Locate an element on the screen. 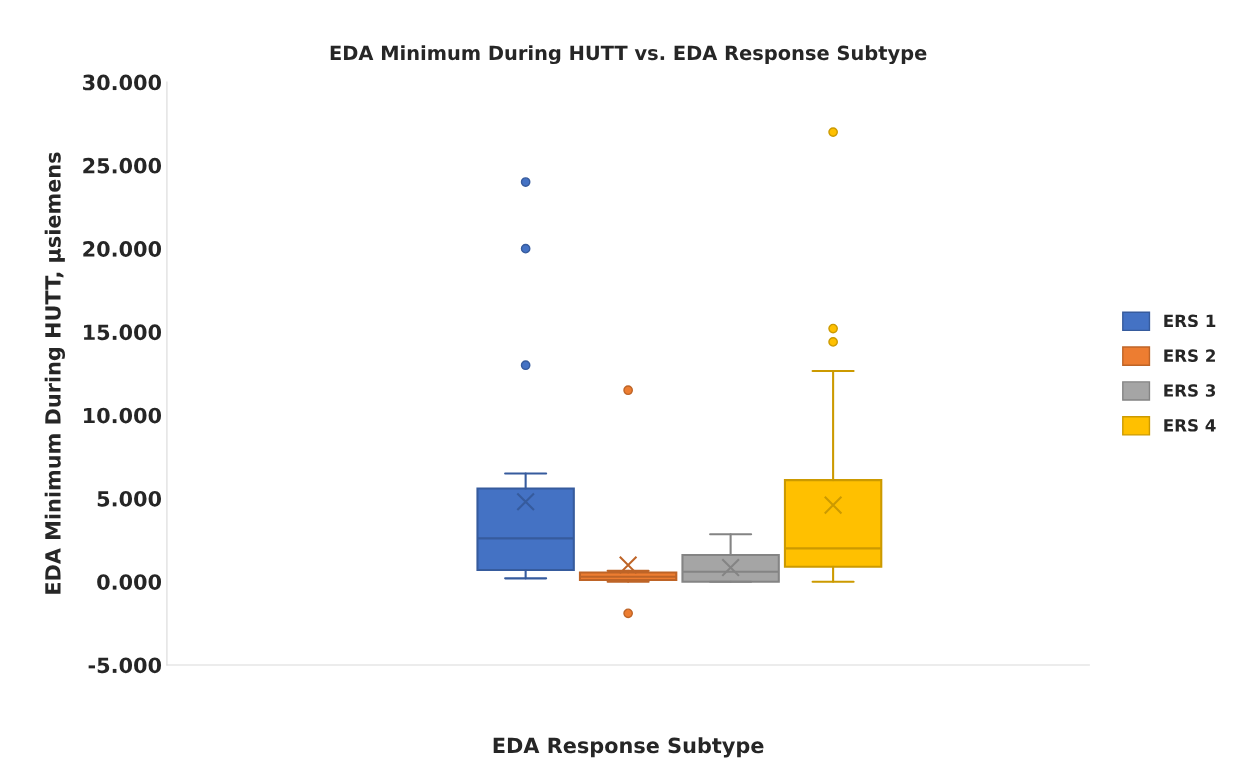 This screenshot has width=1255, height=775. y-tick-label: 20.000 is located at coordinates (122, 249).